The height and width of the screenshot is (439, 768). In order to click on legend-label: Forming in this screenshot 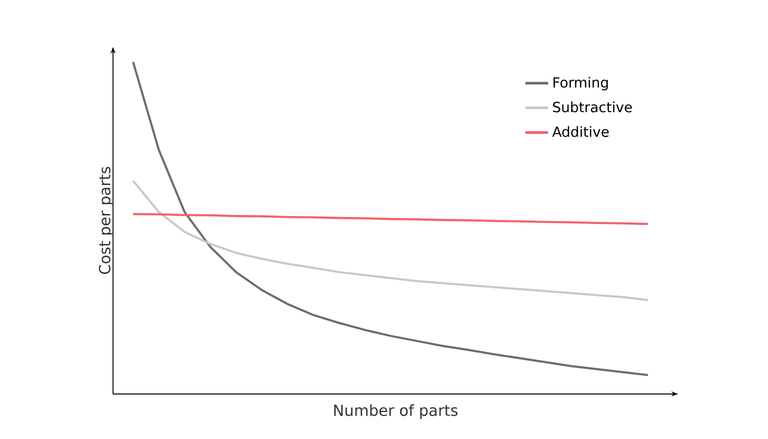, I will do `click(581, 83)`.